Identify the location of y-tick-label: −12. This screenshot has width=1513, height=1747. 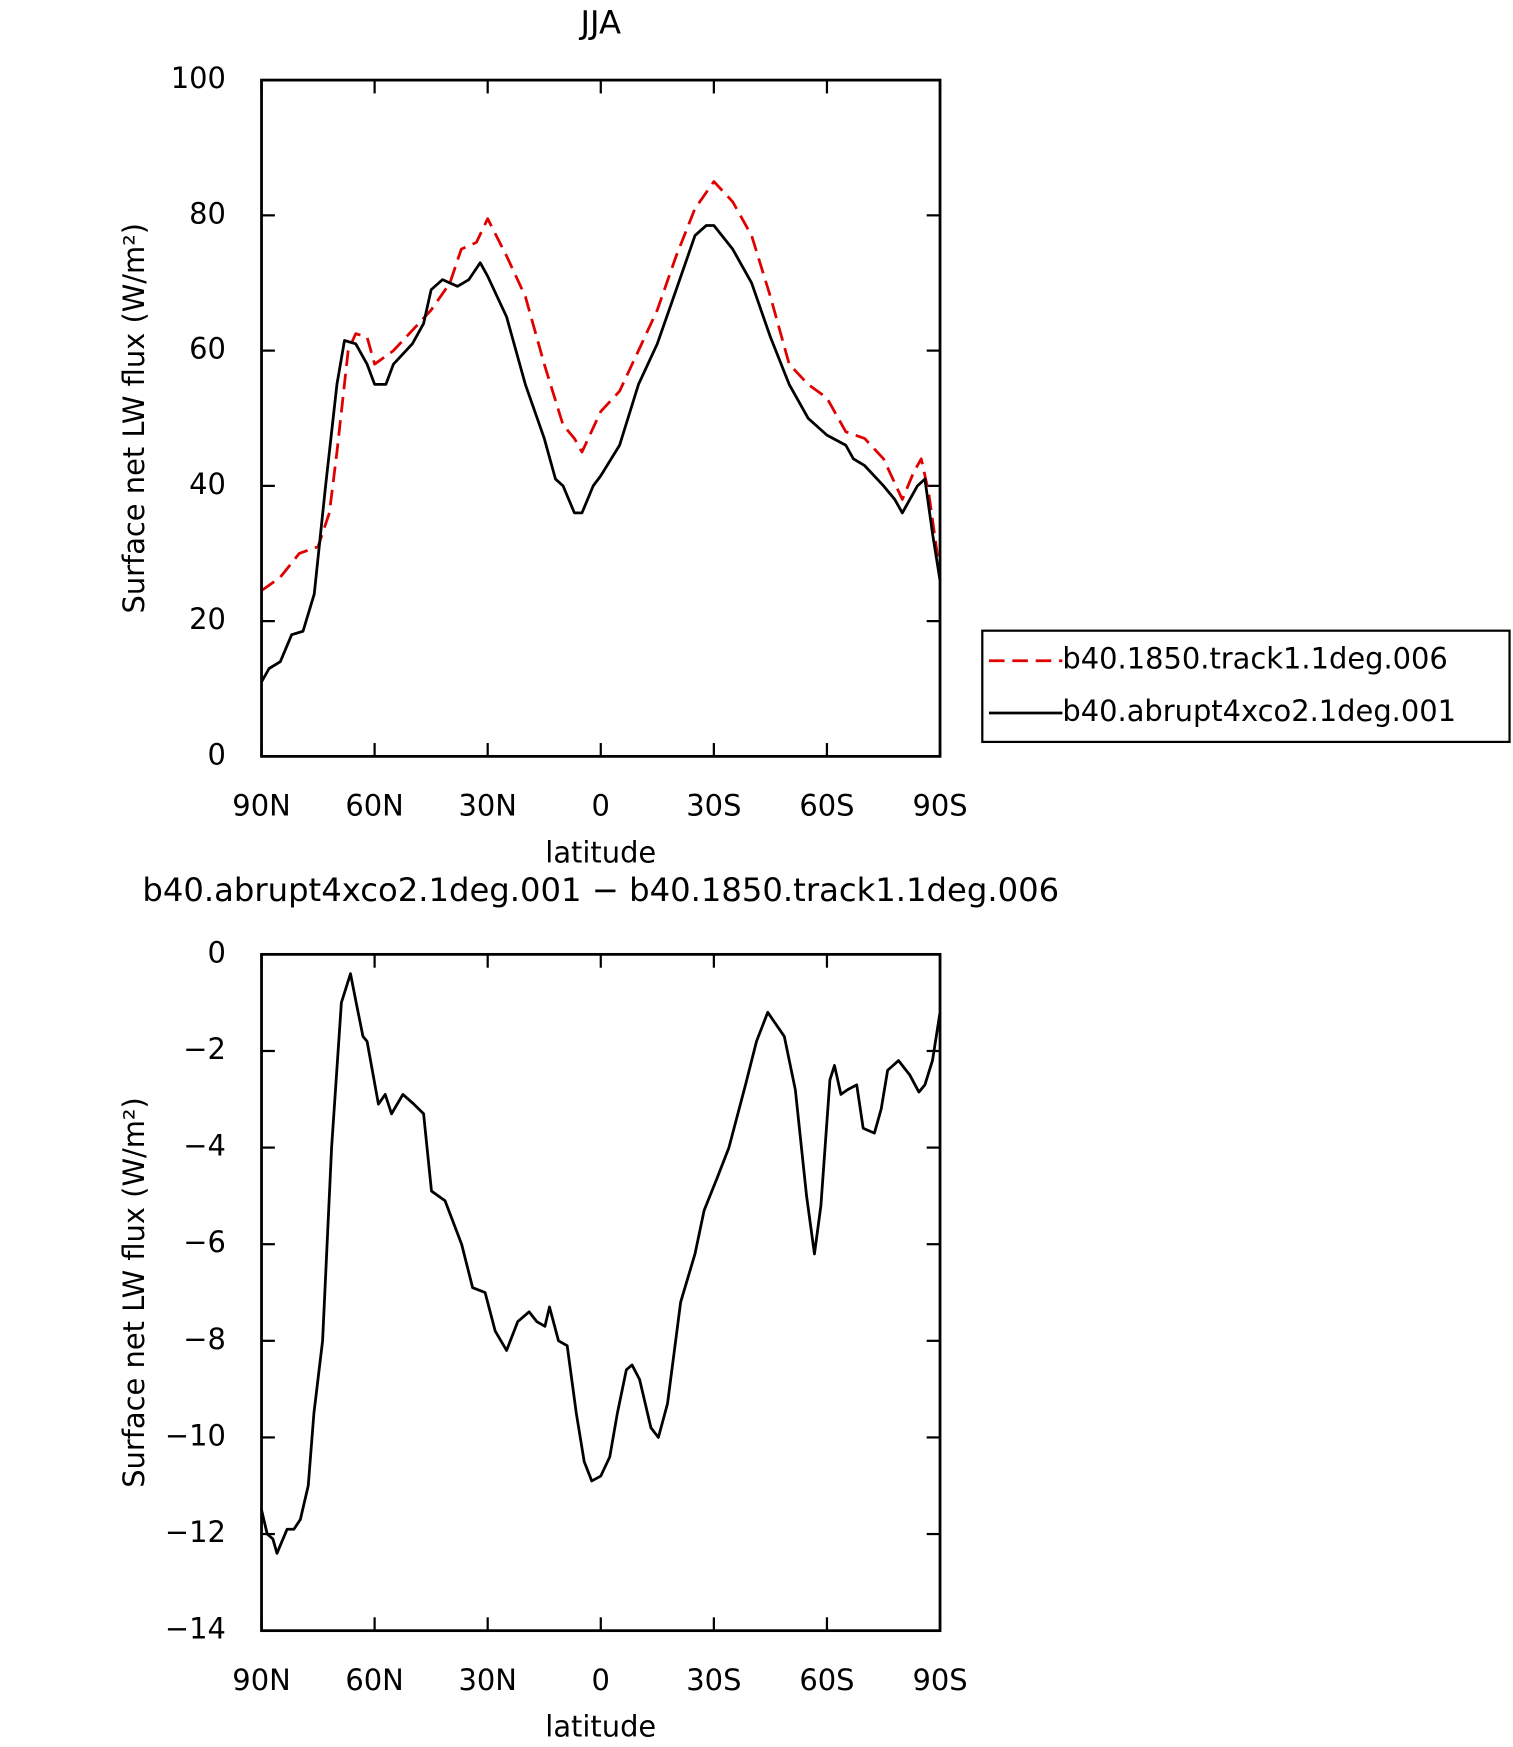
(195, 1532).